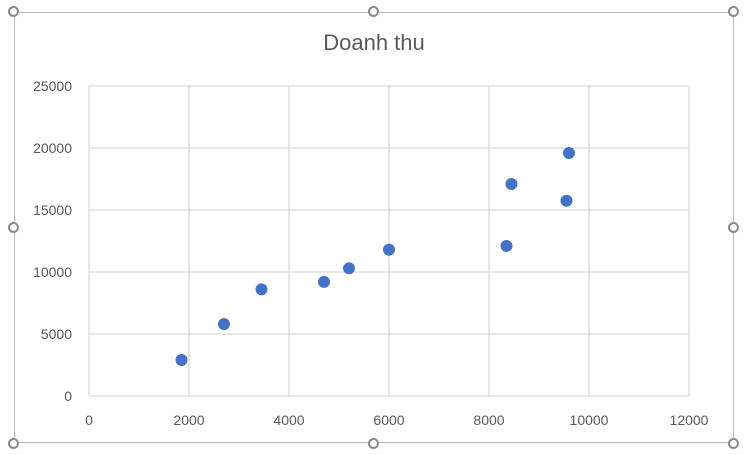 This screenshot has height=455, width=745. What do you see at coordinates (373, 443) in the screenshot?
I see `resize-handle-bottom-center` at bounding box center [373, 443].